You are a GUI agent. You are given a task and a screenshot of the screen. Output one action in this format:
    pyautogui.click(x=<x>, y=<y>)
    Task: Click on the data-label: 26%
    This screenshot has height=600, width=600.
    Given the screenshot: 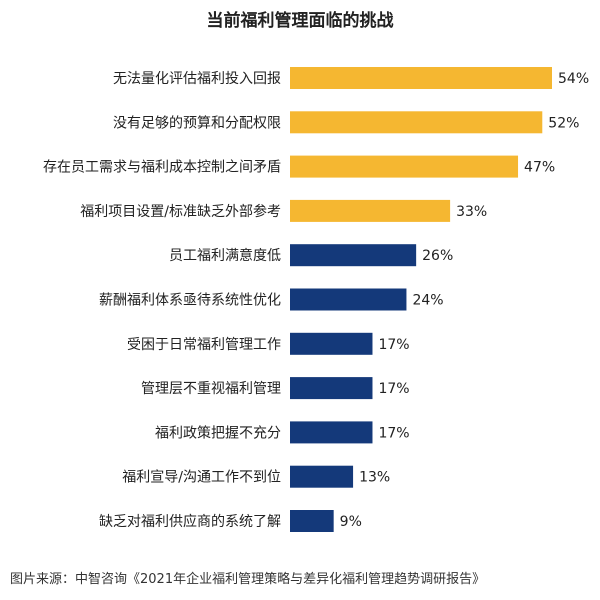 What is the action you would take?
    pyautogui.click(x=437, y=256)
    